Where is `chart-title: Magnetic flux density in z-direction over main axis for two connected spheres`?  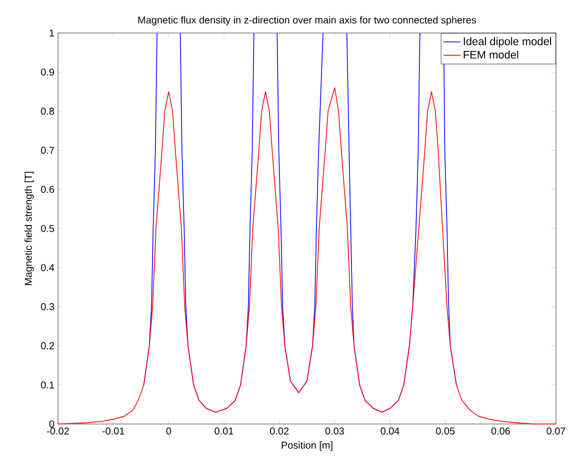 chart-title: Magnetic flux density in z-direction over main axis for two connected spheres is located at coordinates (307, 21).